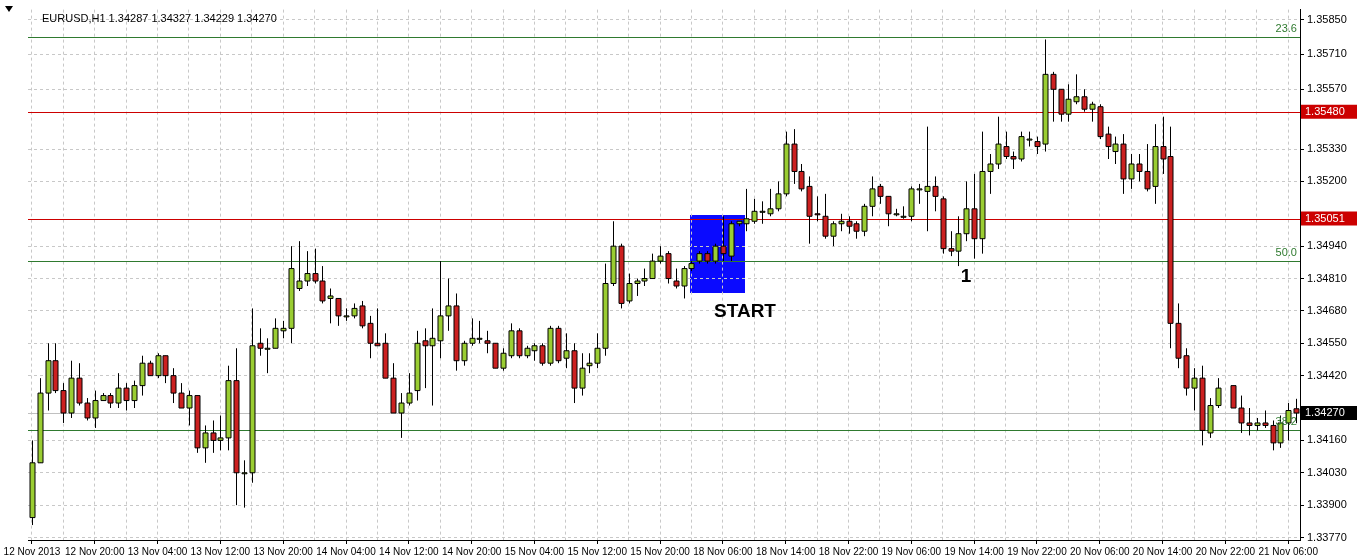 This screenshot has width=1358, height=560. I want to click on ref-line-label: 1.34270, so click(1325, 412).